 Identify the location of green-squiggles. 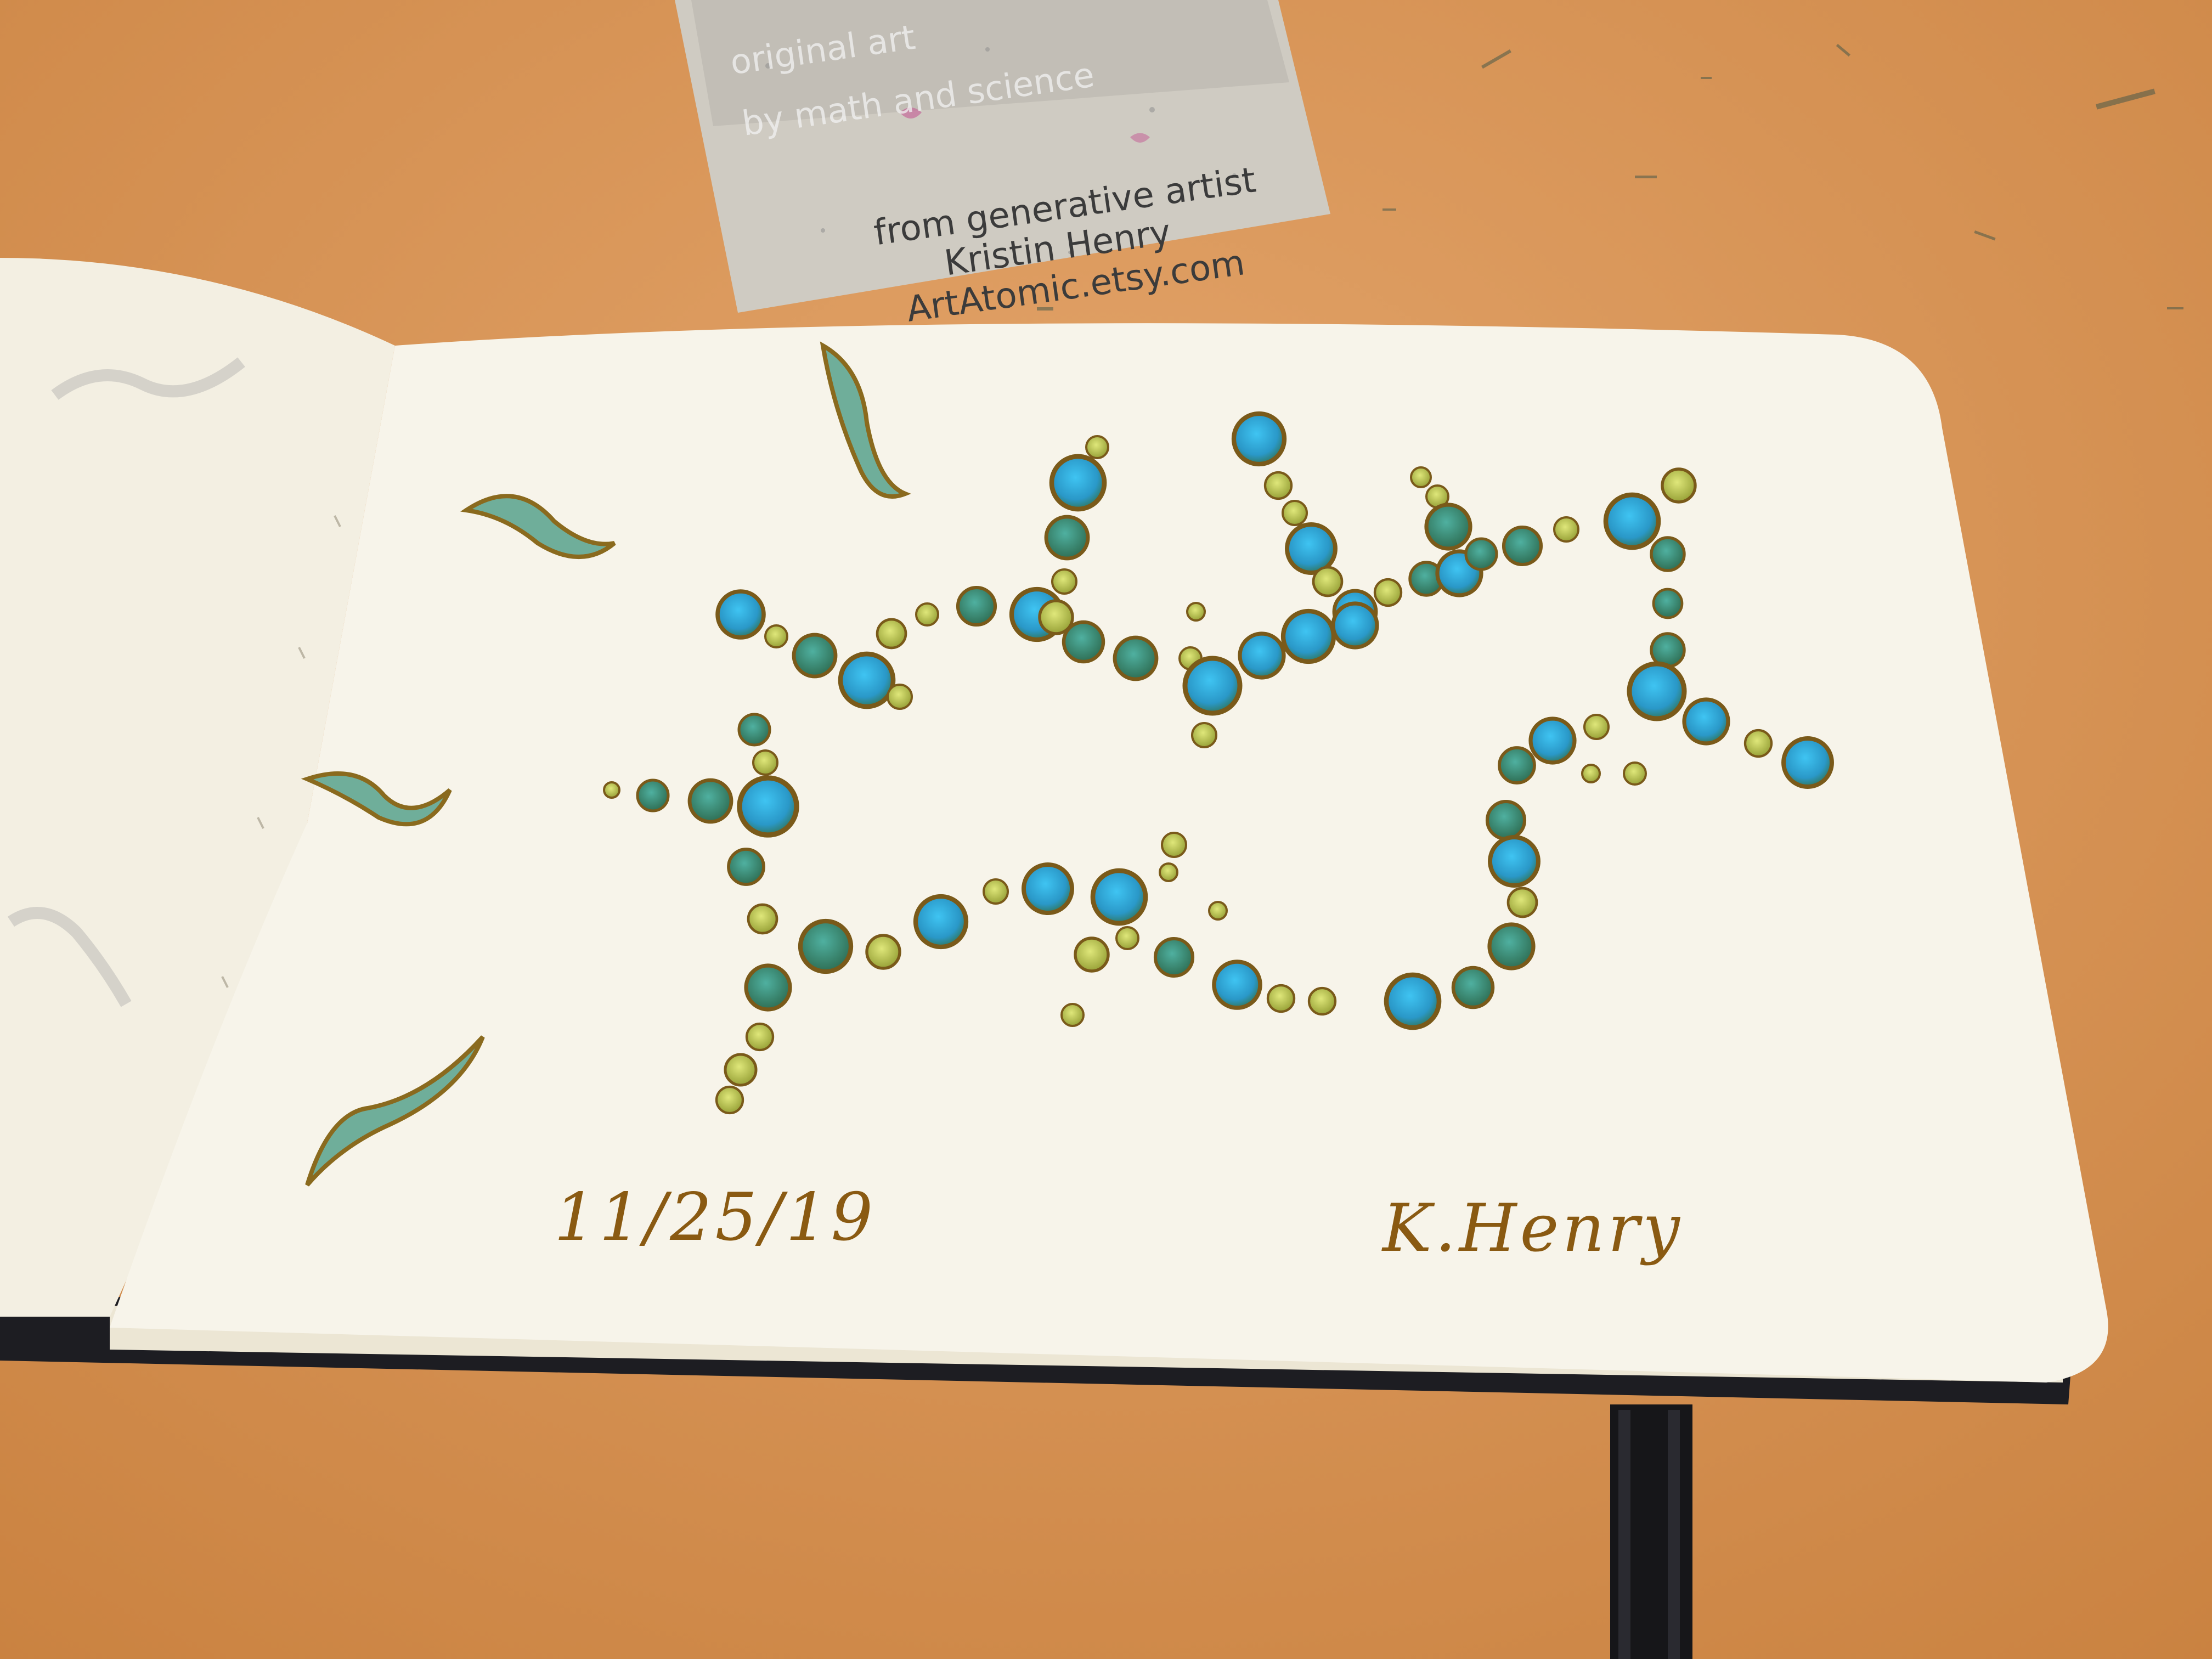
(606, 764).